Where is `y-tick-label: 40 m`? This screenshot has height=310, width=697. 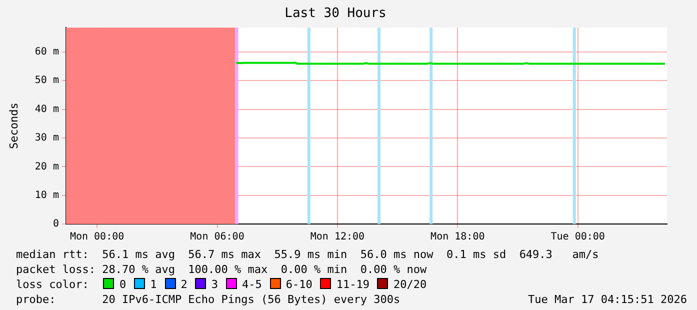
y-tick-label: 40 m is located at coordinates (46, 109).